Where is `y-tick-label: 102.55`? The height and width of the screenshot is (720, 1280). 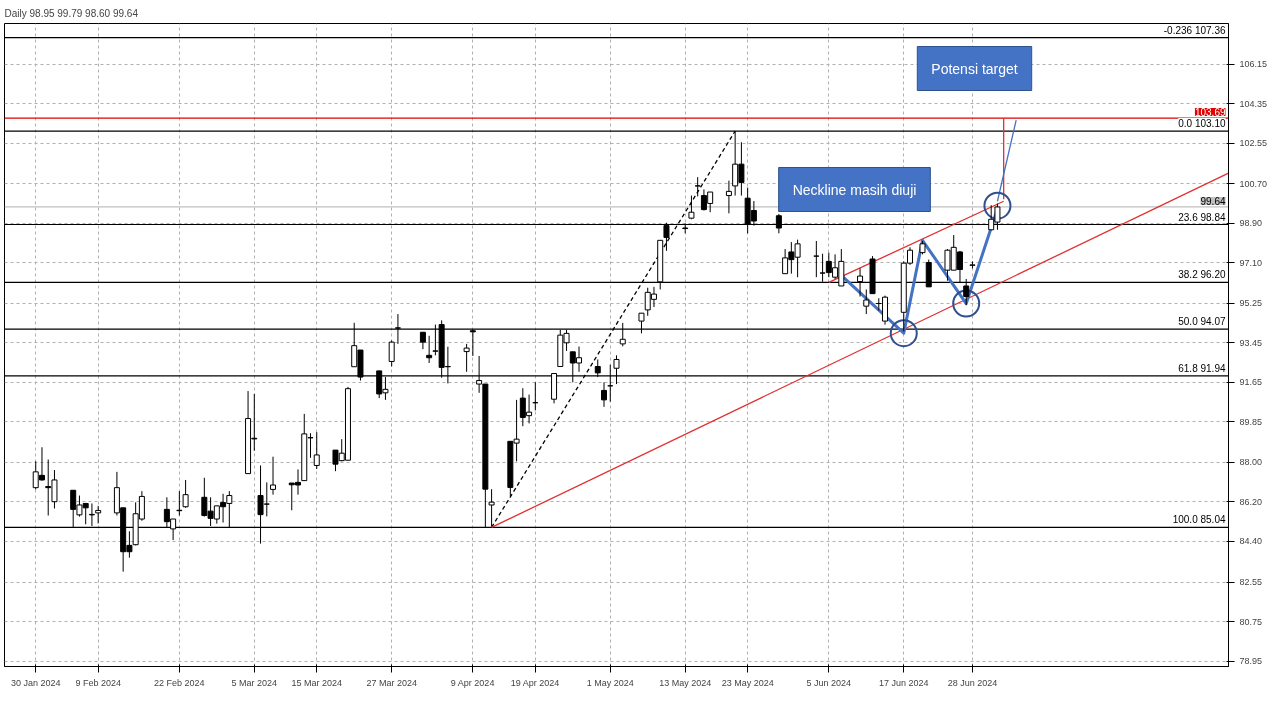
y-tick-label: 102.55 is located at coordinates (1253, 143).